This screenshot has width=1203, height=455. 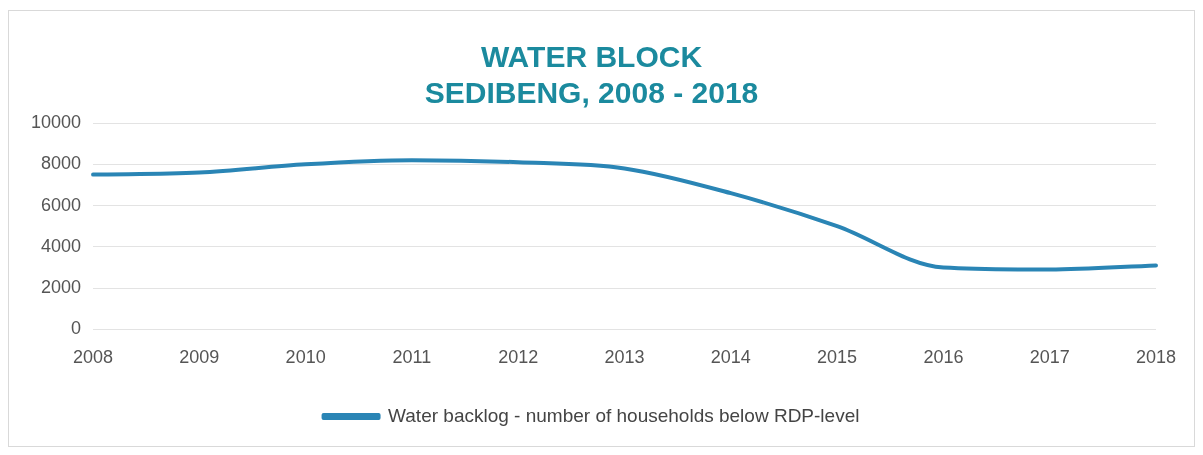 What do you see at coordinates (943, 357) in the screenshot?
I see `x-tick-label: 2016` at bounding box center [943, 357].